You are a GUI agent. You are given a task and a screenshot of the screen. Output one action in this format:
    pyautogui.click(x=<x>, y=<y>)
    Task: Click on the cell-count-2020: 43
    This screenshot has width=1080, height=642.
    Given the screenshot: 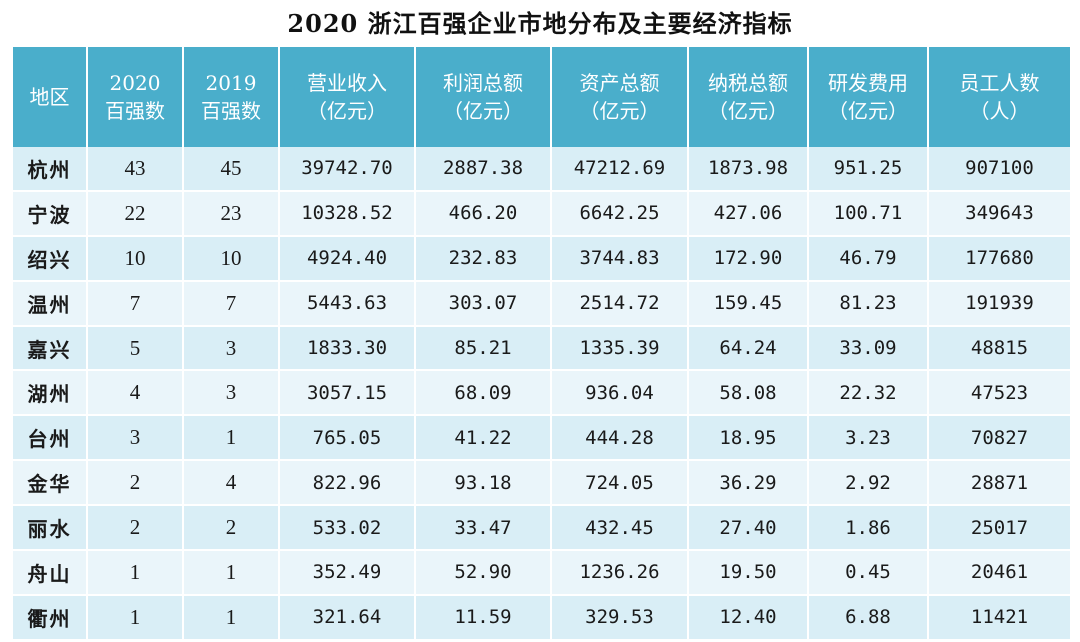 What is the action you would take?
    pyautogui.click(x=135, y=169)
    